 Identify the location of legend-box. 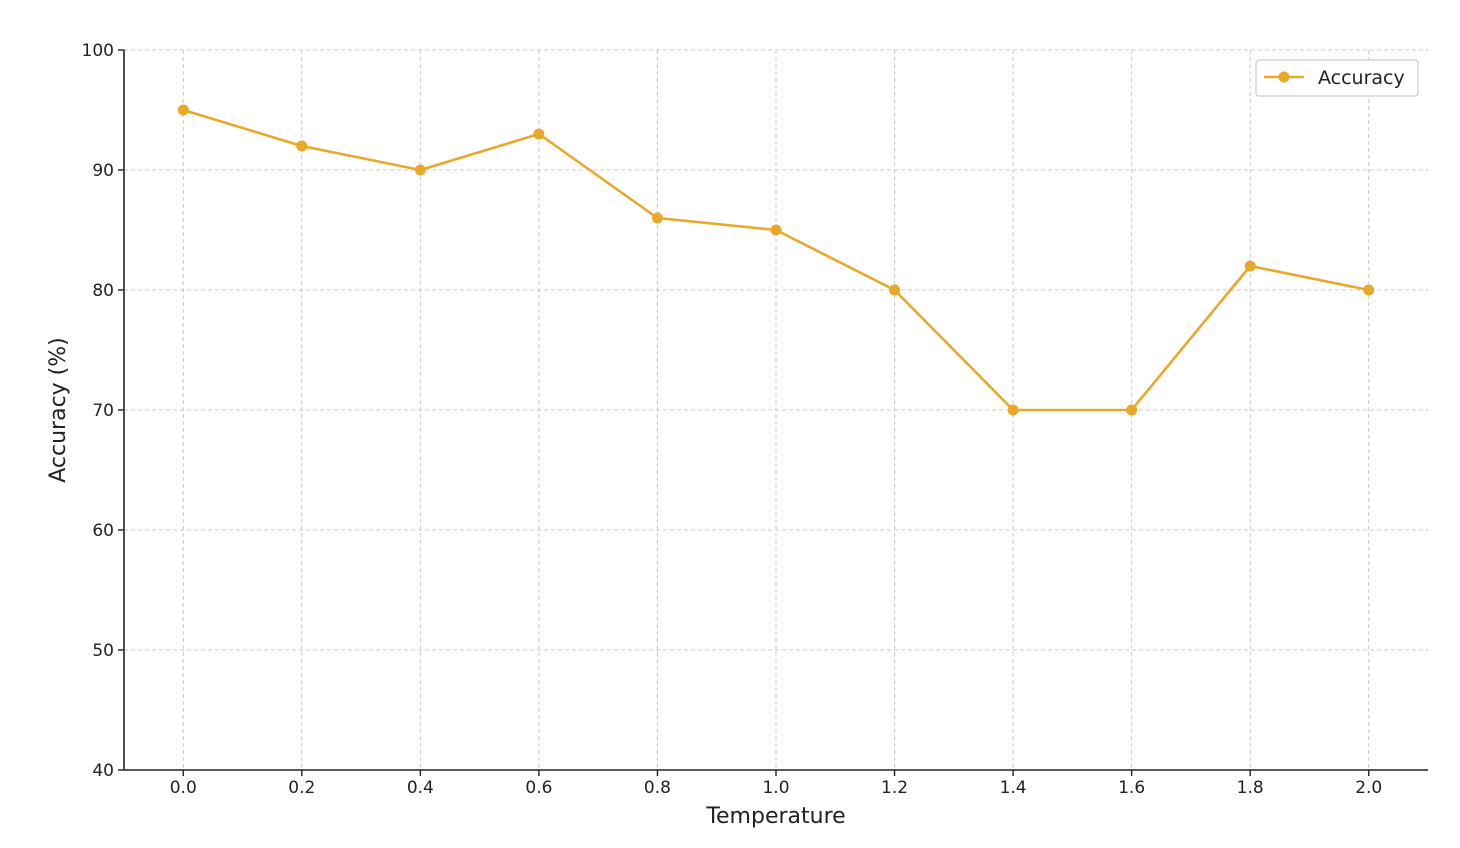
(1337, 78).